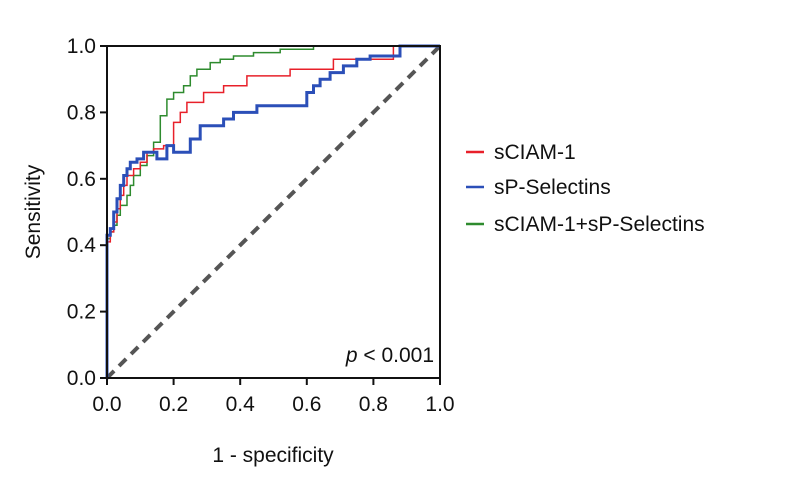  Describe the element at coordinates (81, 378) in the screenshot. I see `y-tick-label: 0.0` at that location.